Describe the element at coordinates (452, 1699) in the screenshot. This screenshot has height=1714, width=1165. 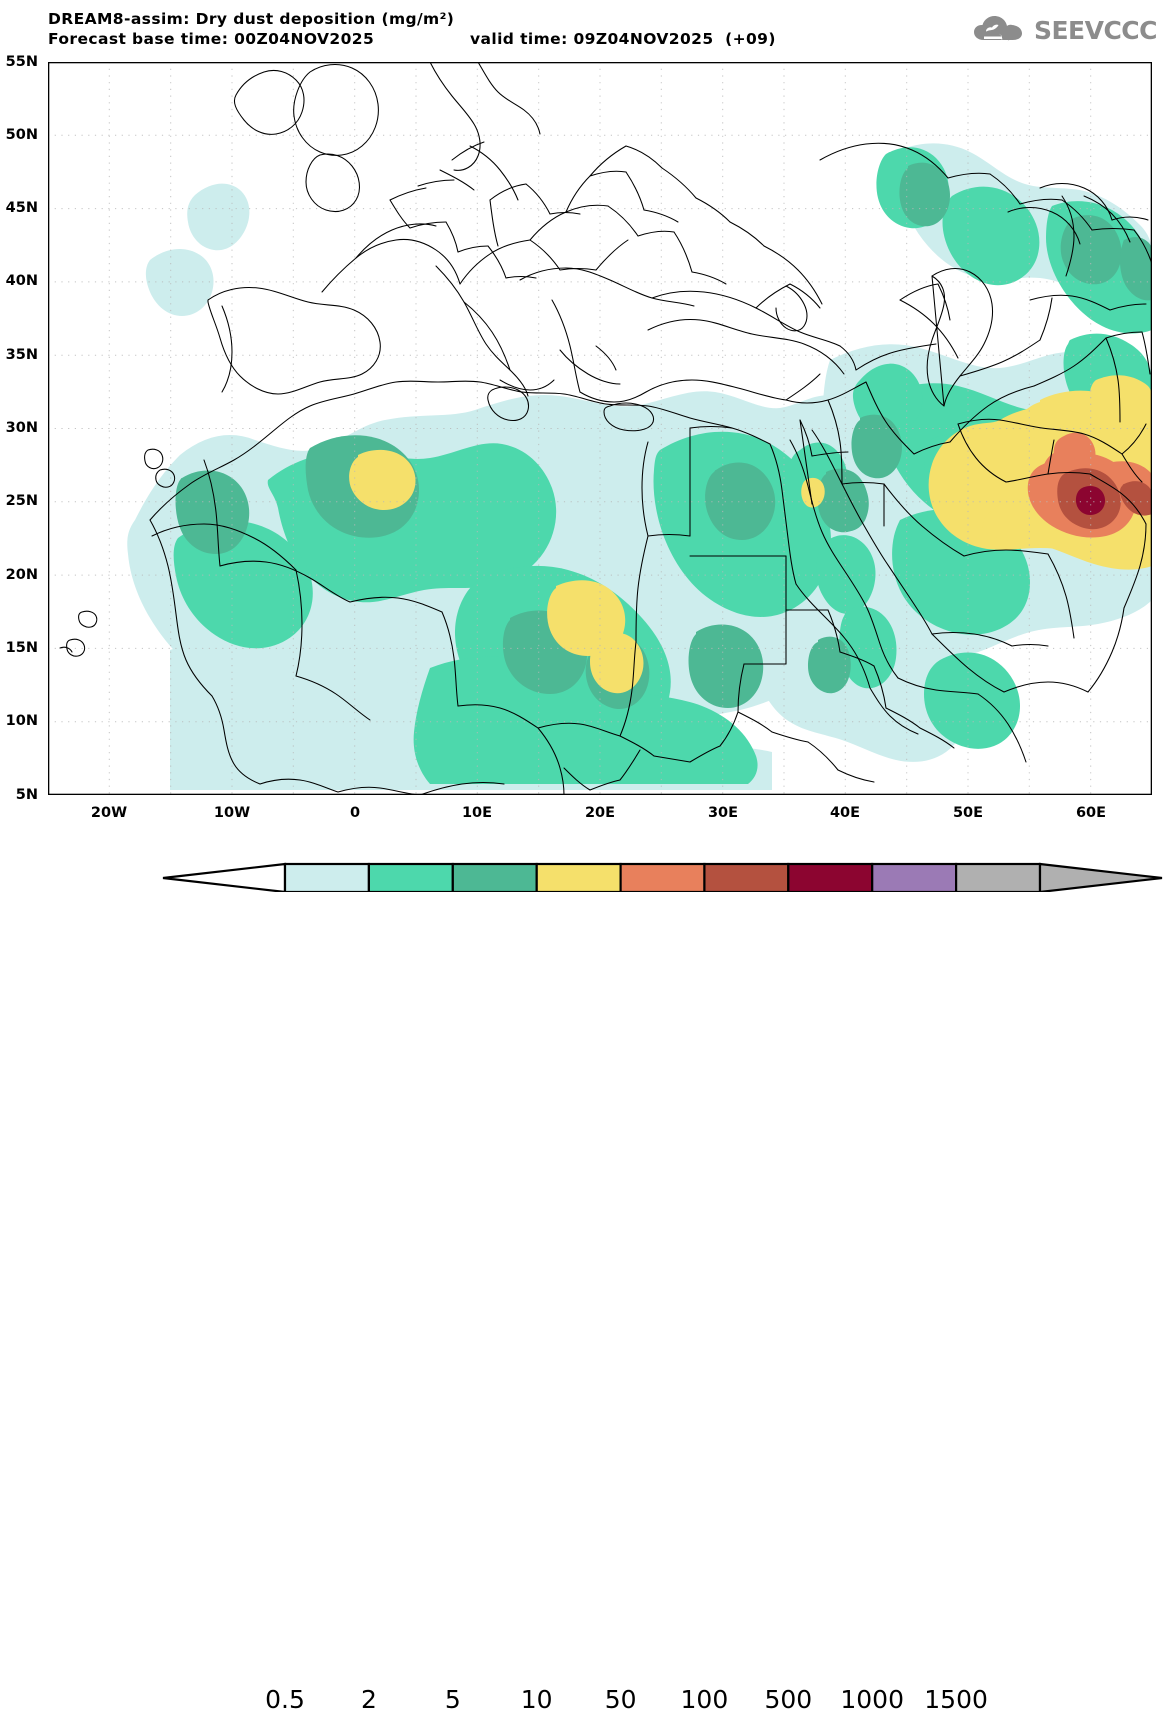
I see `colorbar-tick-5: 5` at that location.